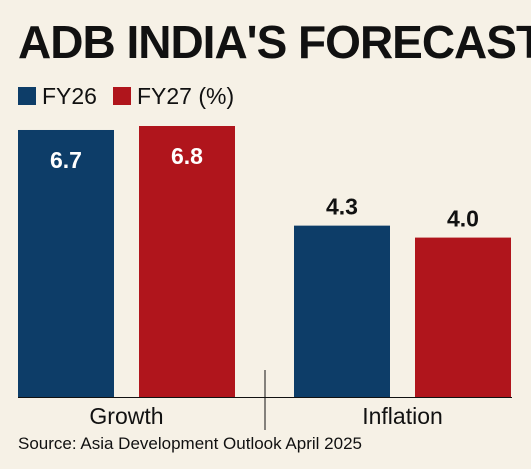 This screenshot has width=531, height=469. I want to click on legend-swatch-fy27, so click(121, 96).